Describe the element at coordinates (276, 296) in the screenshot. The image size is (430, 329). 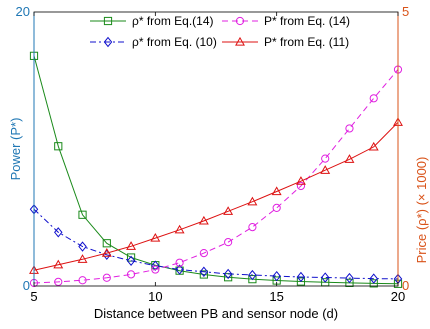
I see `x-tick-label: 15` at that location.